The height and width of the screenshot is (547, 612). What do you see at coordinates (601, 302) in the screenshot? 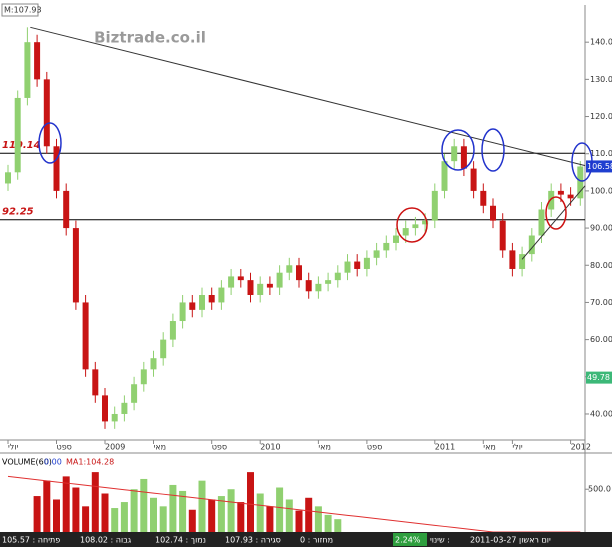
I see `y-tick-label: 70.00` at bounding box center [601, 302].